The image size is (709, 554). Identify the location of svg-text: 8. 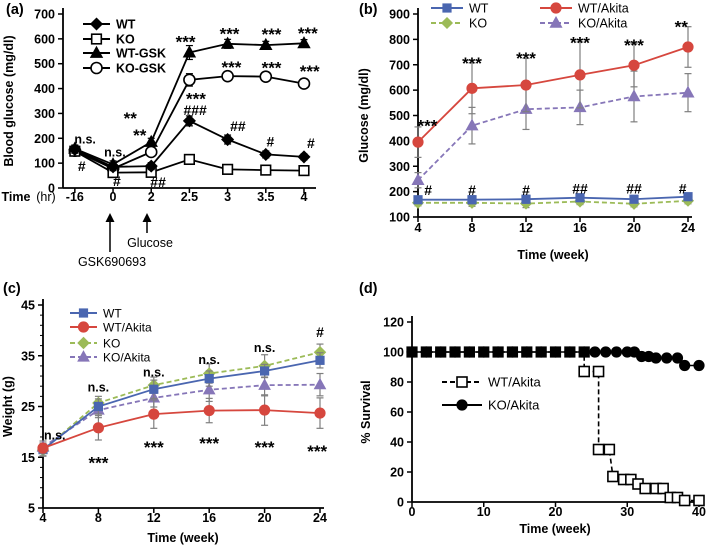
(472, 228).